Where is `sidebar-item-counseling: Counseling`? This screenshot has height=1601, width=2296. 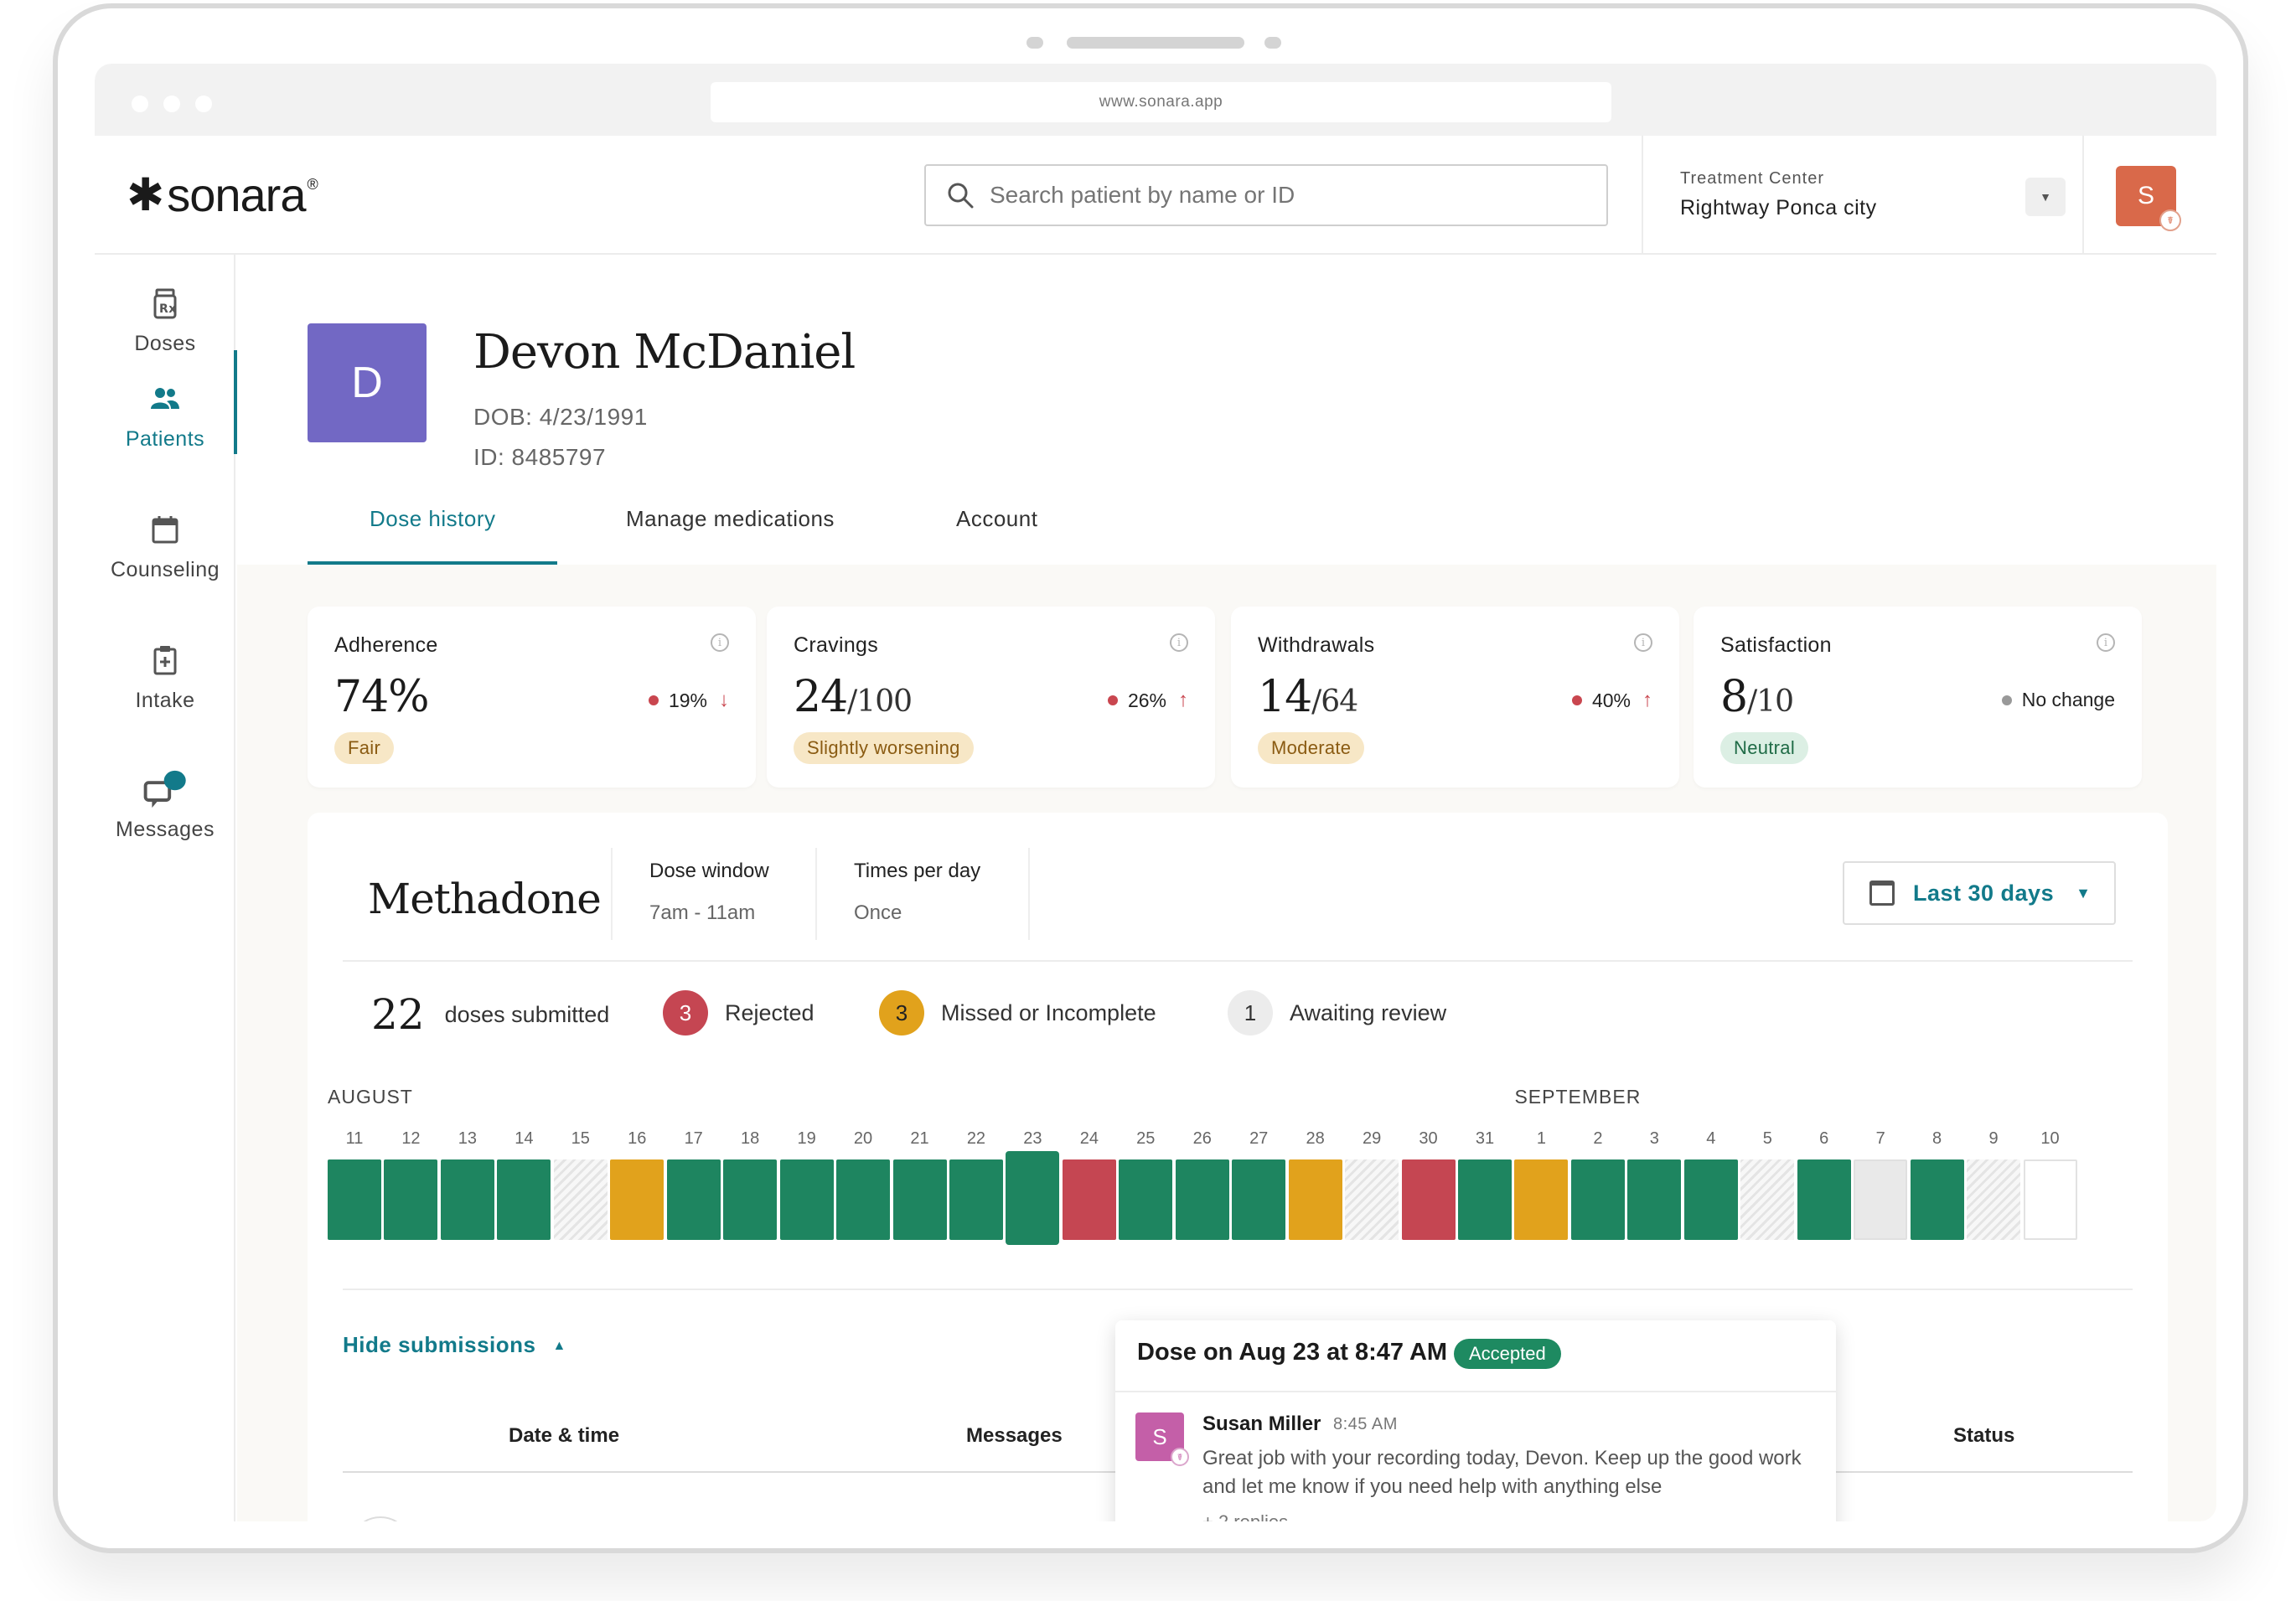 sidebar-item-counseling: Counseling is located at coordinates (165, 539).